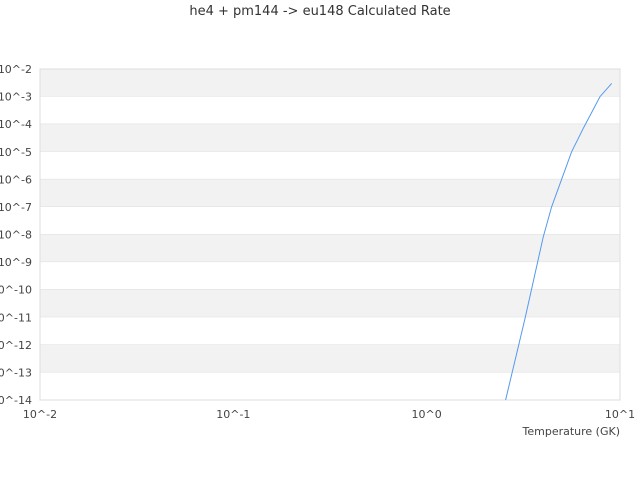 The width and height of the screenshot is (640, 480). Describe the element at coordinates (320, 11) in the screenshot. I see `chart-title: he4 + pm144 -> eu148 Calculated Rate` at that location.